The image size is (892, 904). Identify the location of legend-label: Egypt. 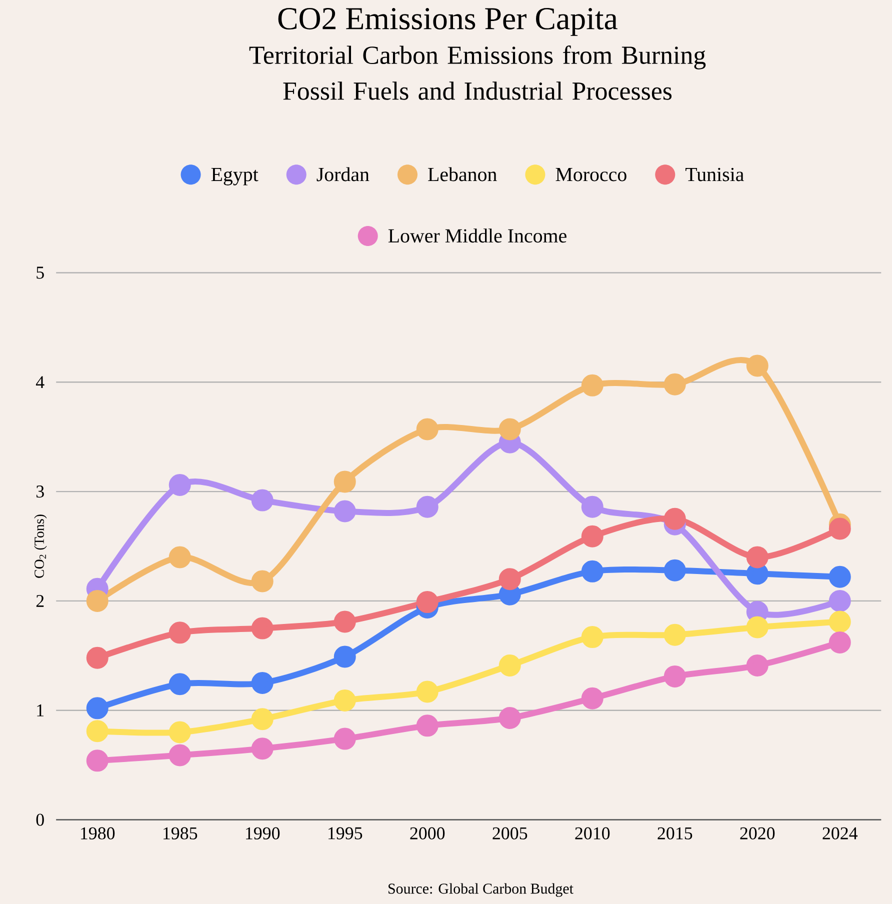
(234, 177).